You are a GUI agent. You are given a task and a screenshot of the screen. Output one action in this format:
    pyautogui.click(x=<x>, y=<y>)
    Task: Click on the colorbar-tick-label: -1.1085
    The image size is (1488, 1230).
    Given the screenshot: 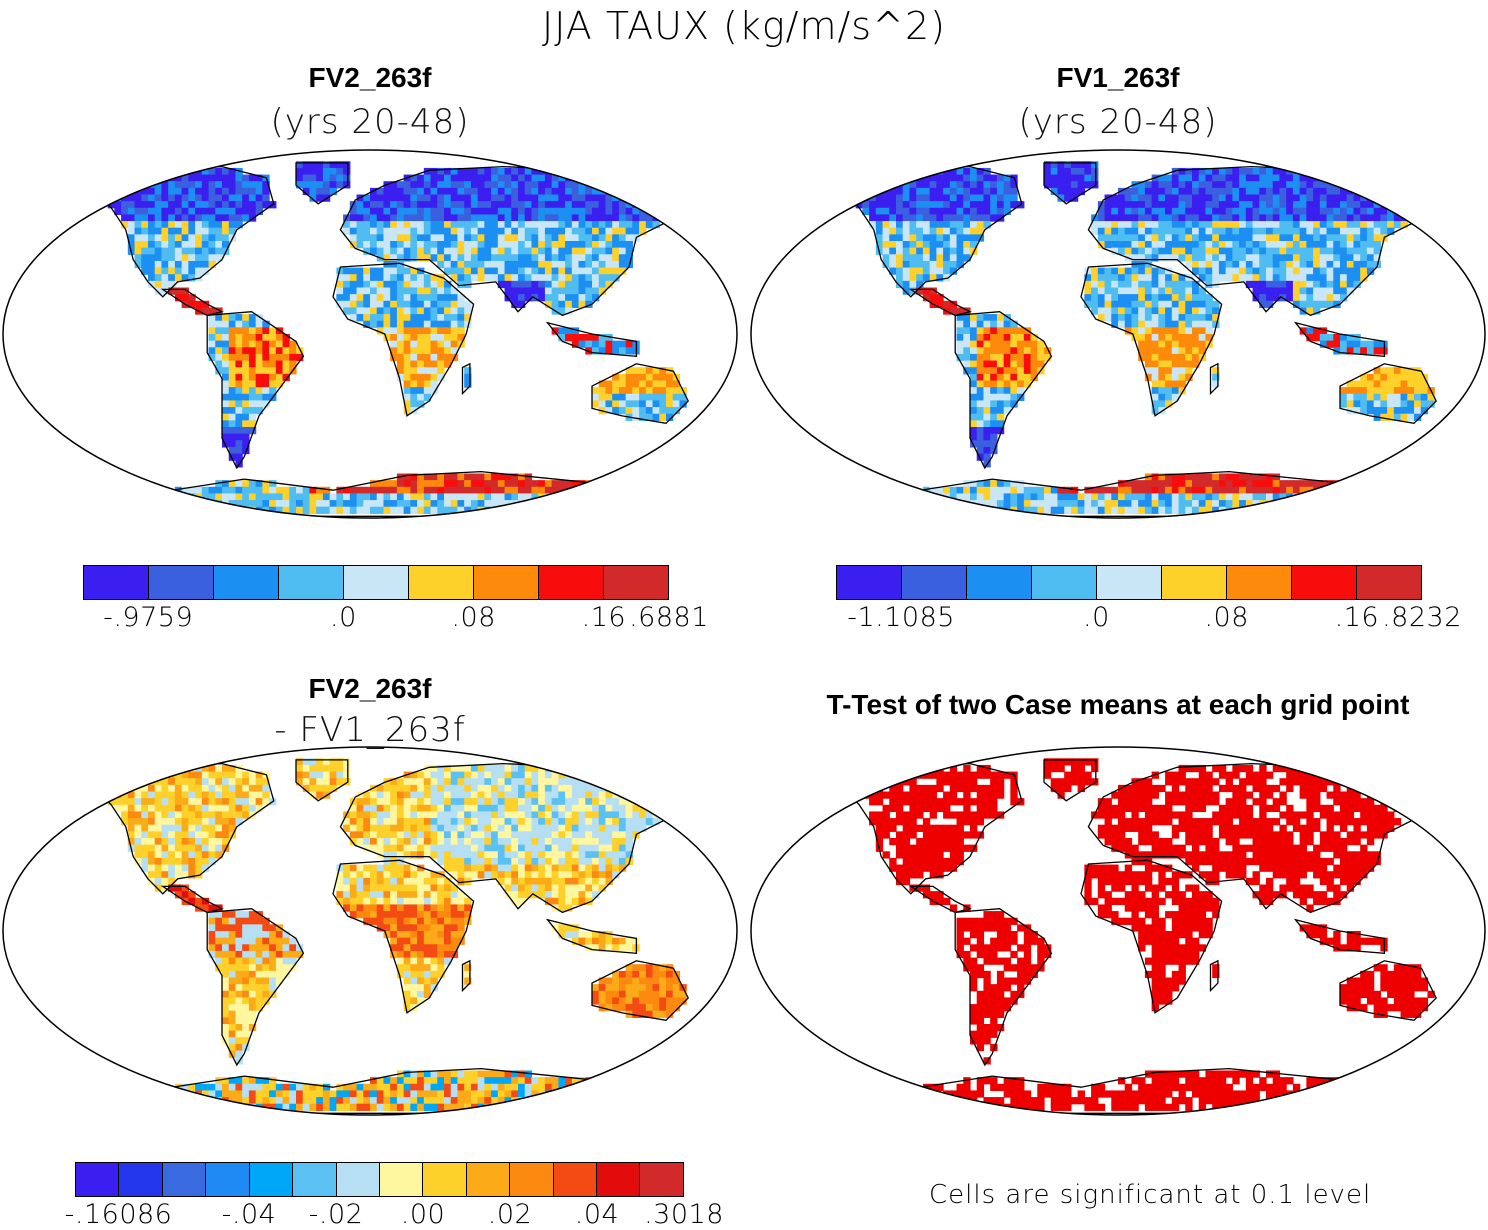 What is the action you would take?
    pyautogui.click(x=901, y=617)
    